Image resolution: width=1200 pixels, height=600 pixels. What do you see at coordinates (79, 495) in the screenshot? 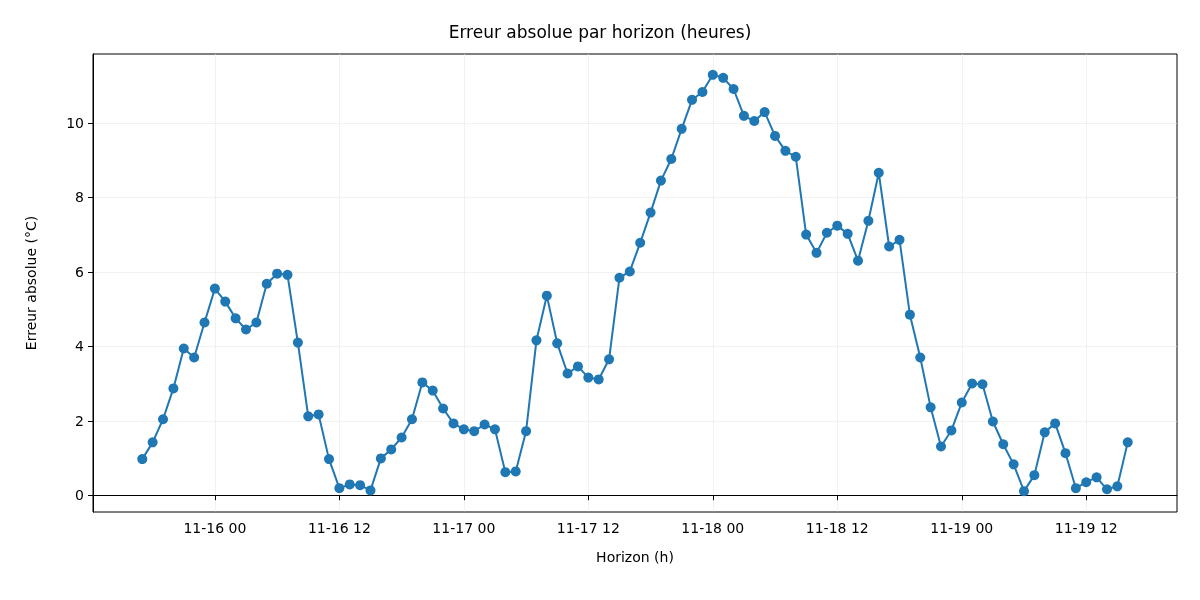
I see `y-tick-label: 0` at bounding box center [79, 495].